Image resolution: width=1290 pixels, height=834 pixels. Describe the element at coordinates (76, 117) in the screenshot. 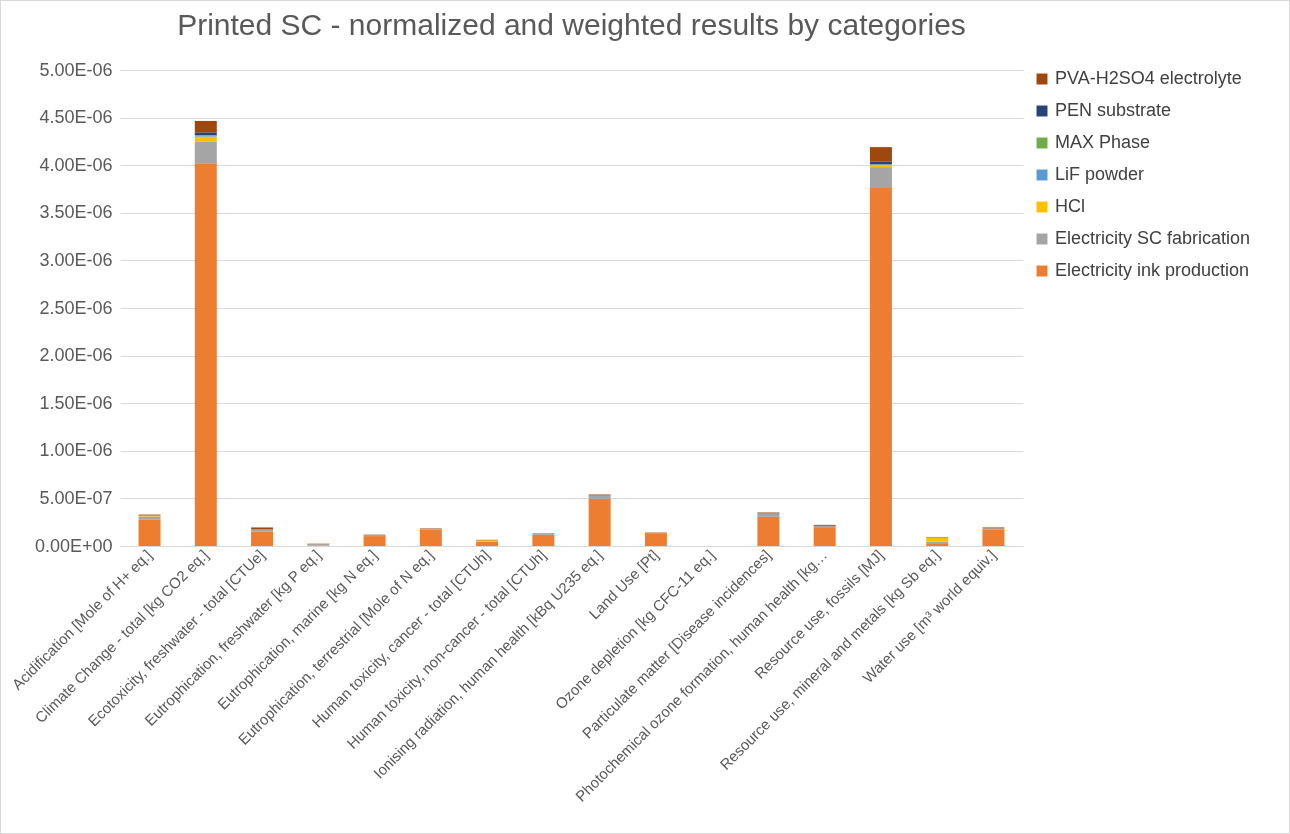

I see `y-tick-label: 4.50E-06` at that location.